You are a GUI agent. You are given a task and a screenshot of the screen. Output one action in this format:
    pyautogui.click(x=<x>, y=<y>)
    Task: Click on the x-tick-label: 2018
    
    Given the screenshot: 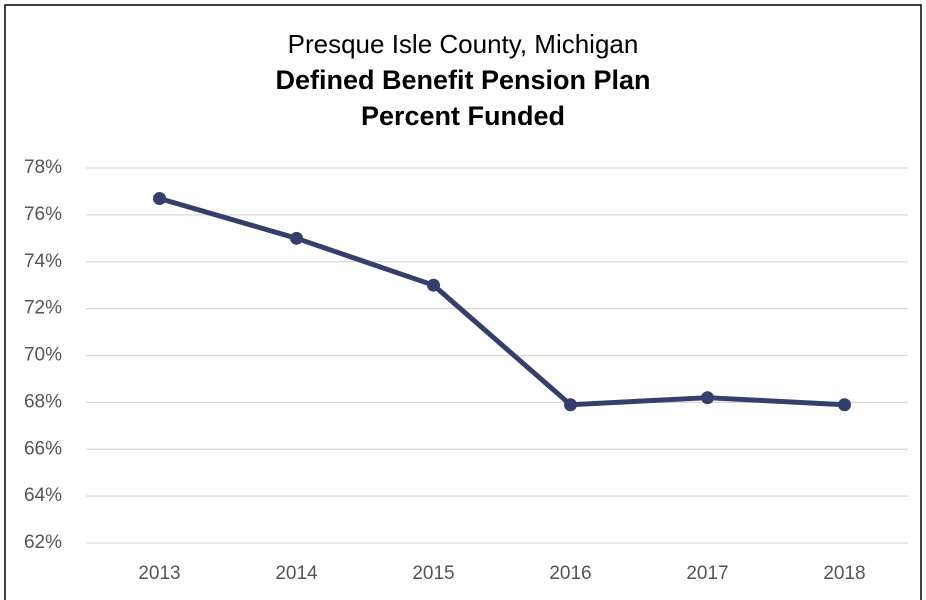 What is the action you would take?
    pyautogui.click(x=844, y=573)
    